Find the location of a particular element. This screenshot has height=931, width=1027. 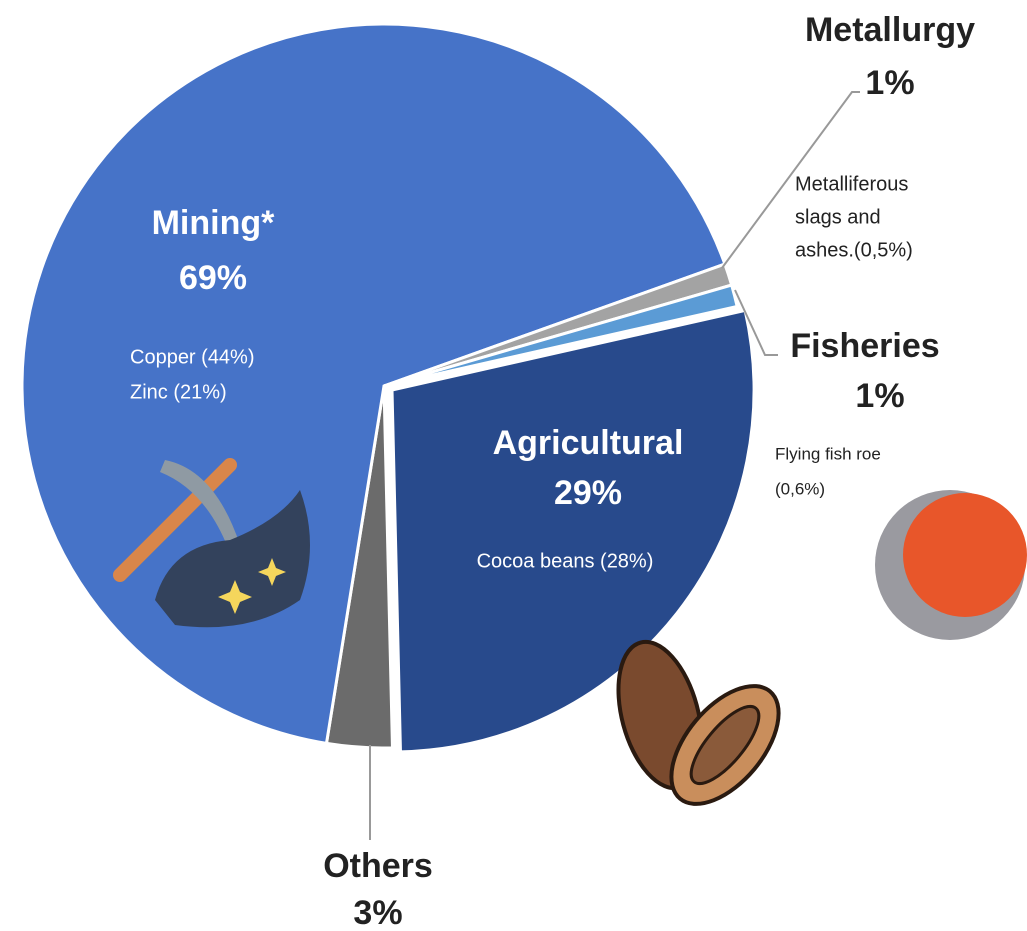

slice-label: Mining* is located at coordinates (214, 223).